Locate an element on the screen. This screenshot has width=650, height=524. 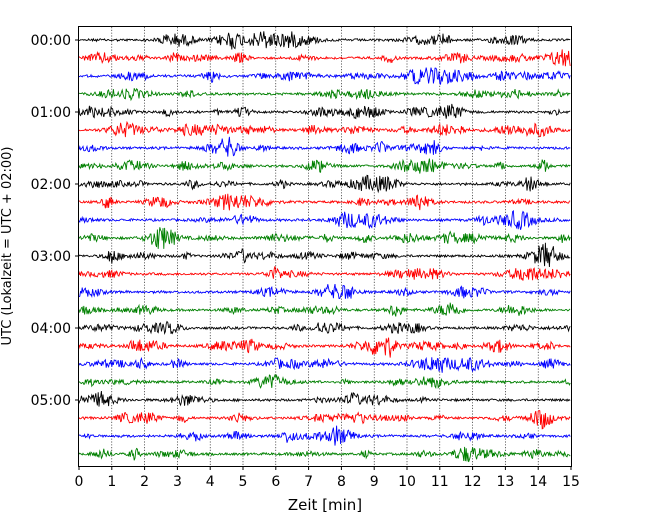
x-tick-label: 12 is located at coordinates (473, 482).